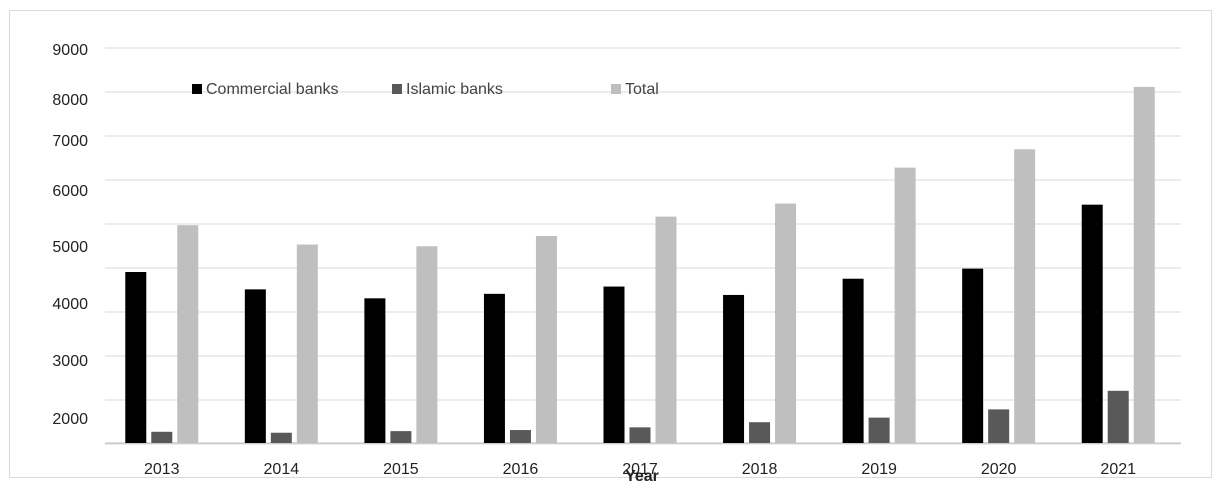  What do you see at coordinates (162, 469) in the screenshot?
I see `x-tick-label: 2013` at bounding box center [162, 469].